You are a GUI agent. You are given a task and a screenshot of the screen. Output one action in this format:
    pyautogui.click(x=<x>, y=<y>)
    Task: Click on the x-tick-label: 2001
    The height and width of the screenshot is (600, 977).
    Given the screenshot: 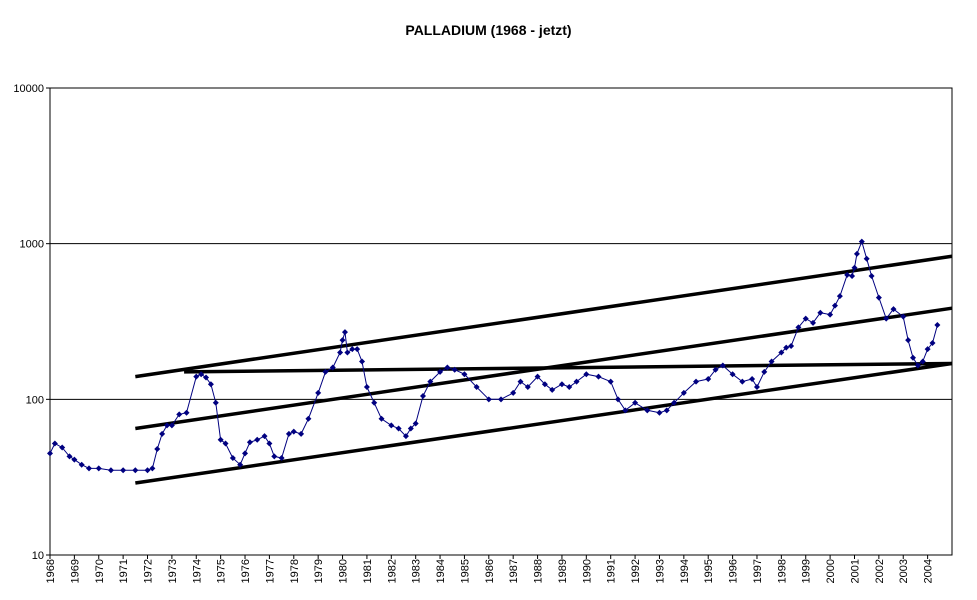 What is the action you would take?
    pyautogui.click(x=855, y=571)
    